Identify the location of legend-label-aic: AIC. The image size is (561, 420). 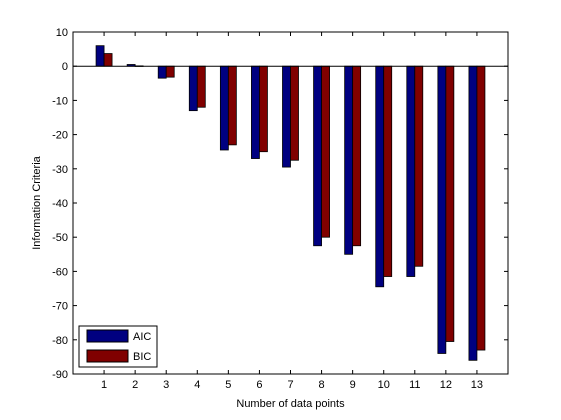
(142, 337).